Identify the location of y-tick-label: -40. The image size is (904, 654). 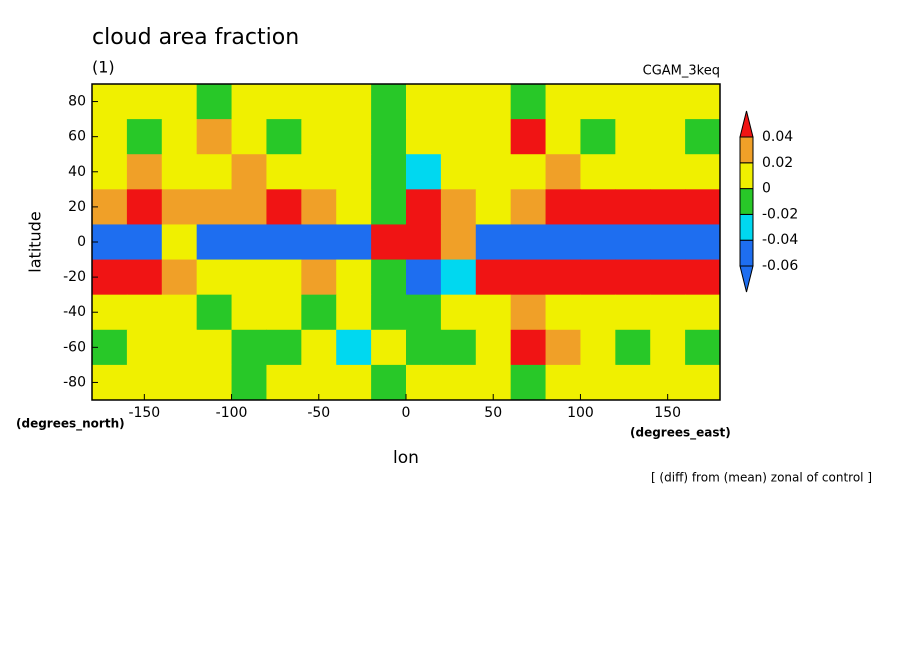
(74, 312).